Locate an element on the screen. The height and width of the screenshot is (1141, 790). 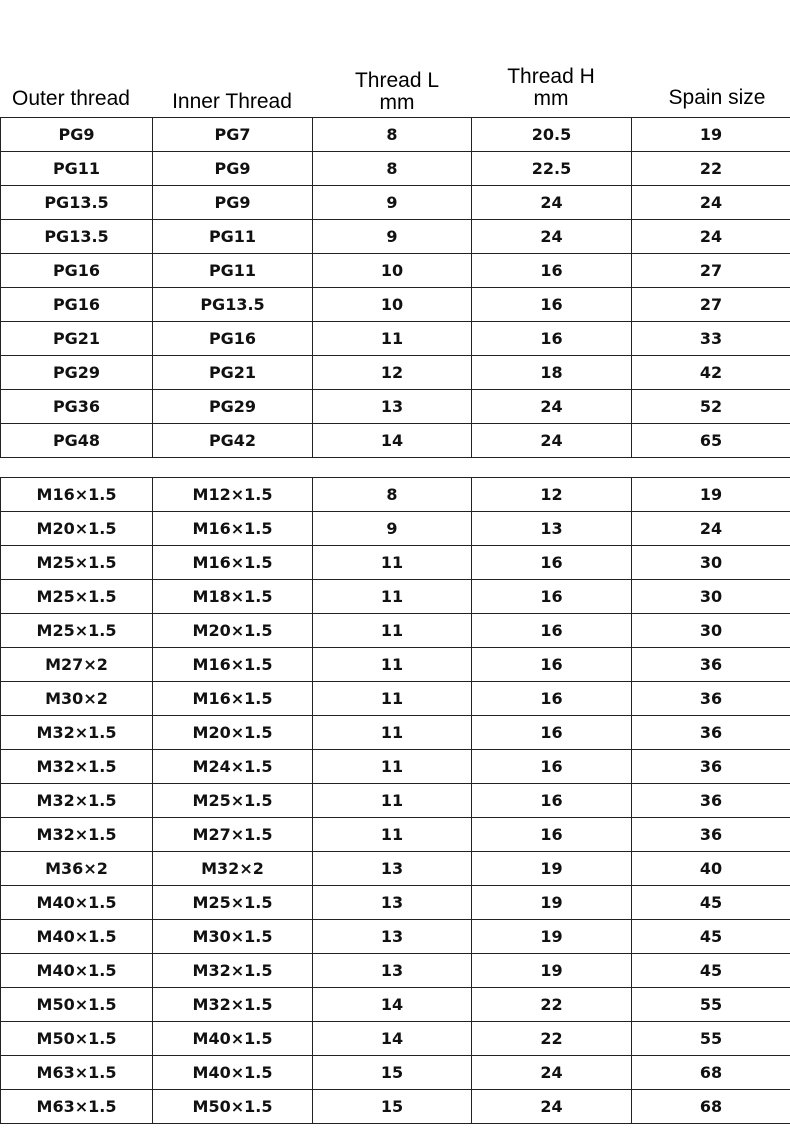
header-thread-l: Thread L mm is located at coordinates (397, 92).